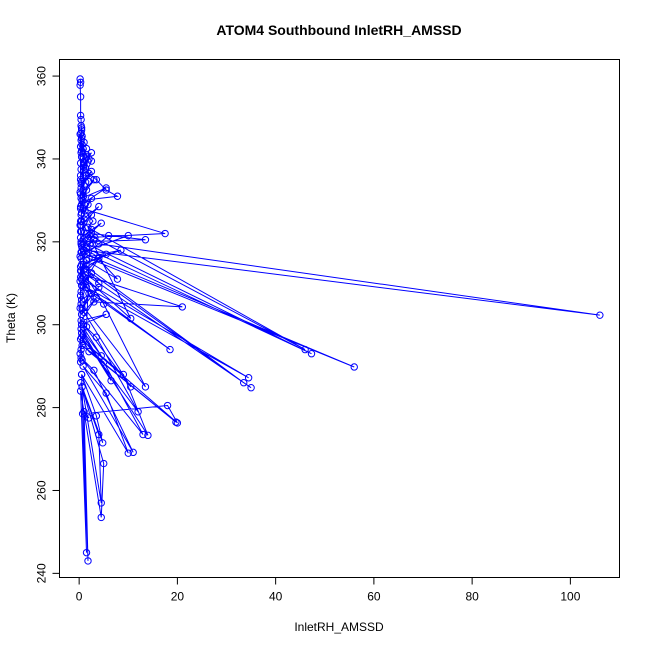  What do you see at coordinates (374, 597) in the screenshot?
I see `x-tick-label: 60` at bounding box center [374, 597].